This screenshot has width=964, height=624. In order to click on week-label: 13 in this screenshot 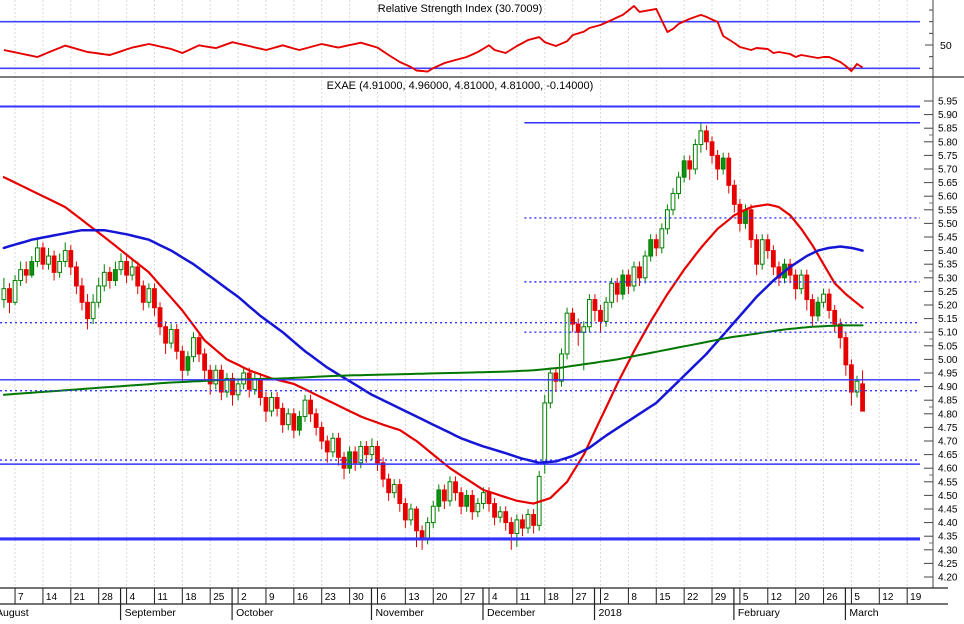, I will do `click(414, 597)`.